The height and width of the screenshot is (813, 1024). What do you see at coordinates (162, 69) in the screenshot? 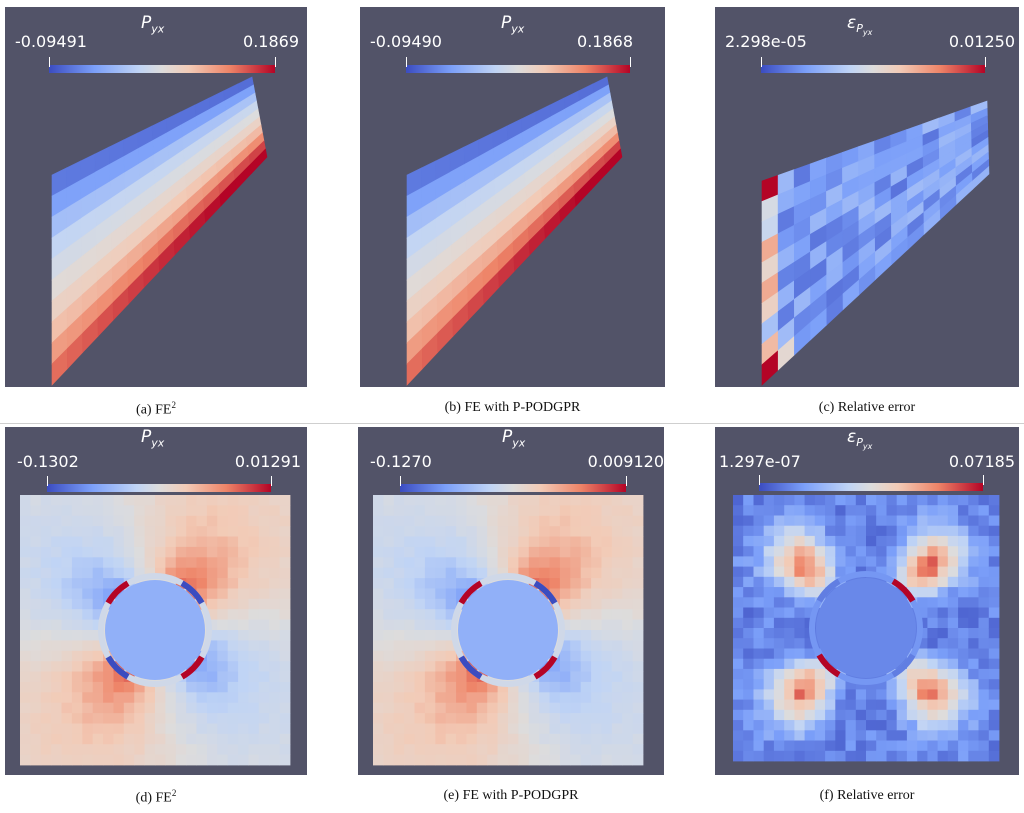
I see `colorbar-a` at bounding box center [162, 69].